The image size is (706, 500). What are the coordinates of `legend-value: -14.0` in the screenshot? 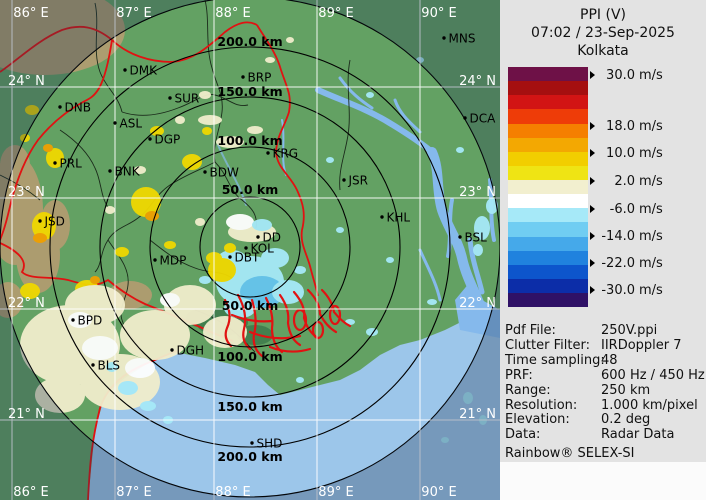 It's located at (618, 236).